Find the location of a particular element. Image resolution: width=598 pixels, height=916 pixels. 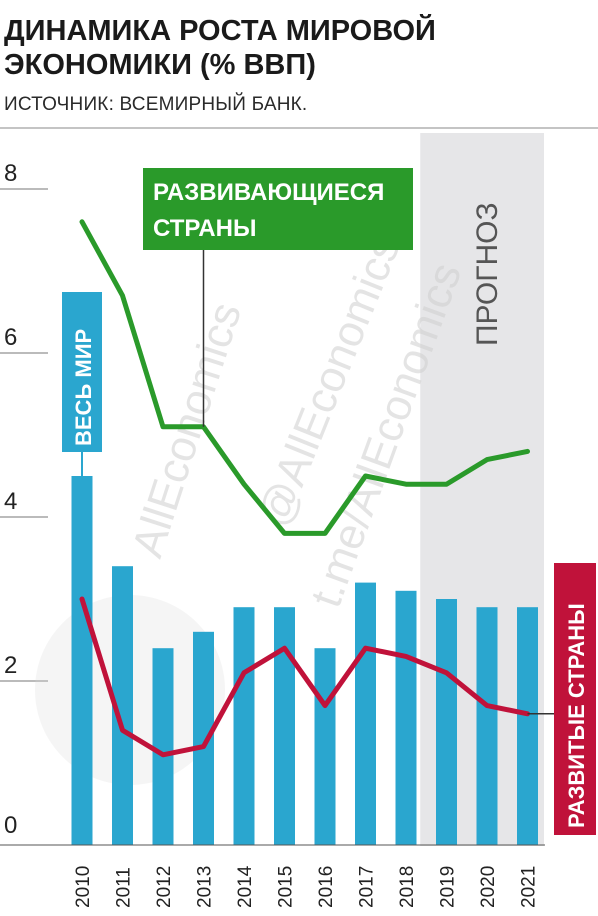

series-line-developed is located at coordinates (304, 677).